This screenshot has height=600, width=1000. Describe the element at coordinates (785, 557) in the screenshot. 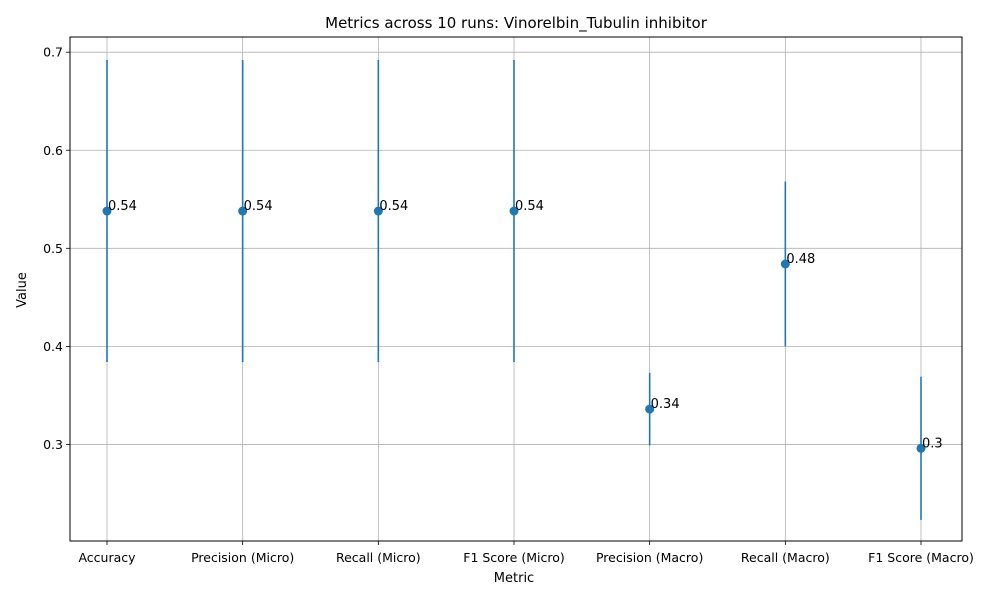

I see `x-tick-label: Recall (Macro)` at that location.